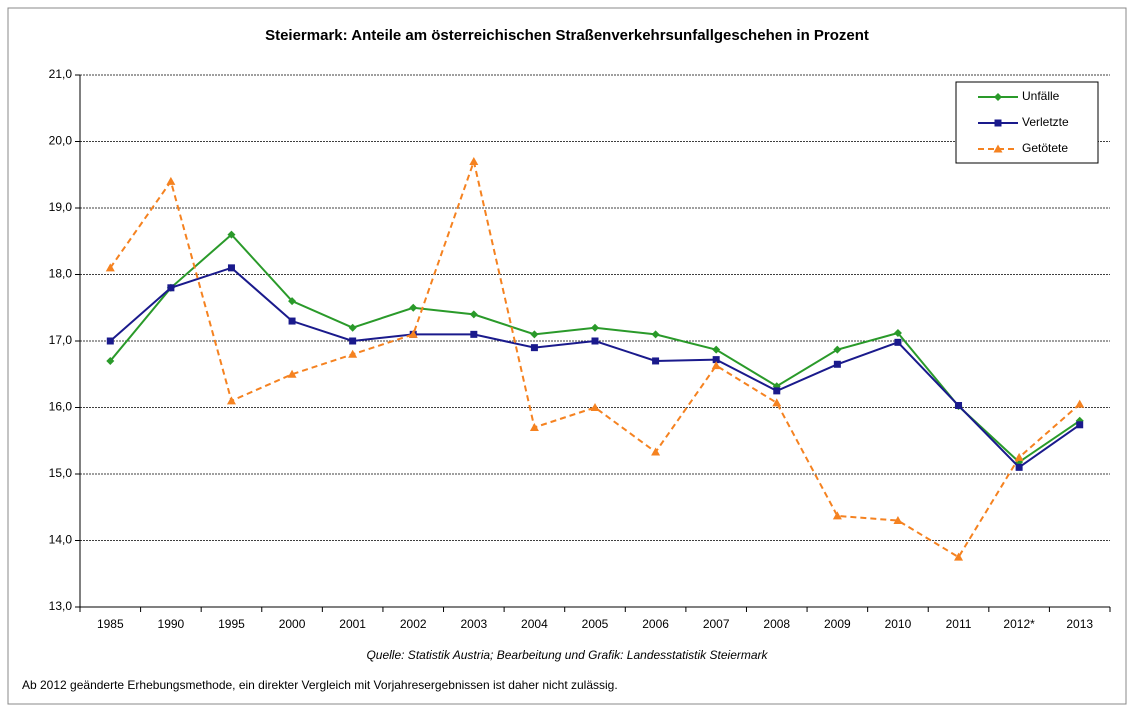 This screenshot has width=1135, height=707. What do you see at coordinates (61, 274) in the screenshot?
I see `y-tick-label: 18,0` at bounding box center [61, 274].